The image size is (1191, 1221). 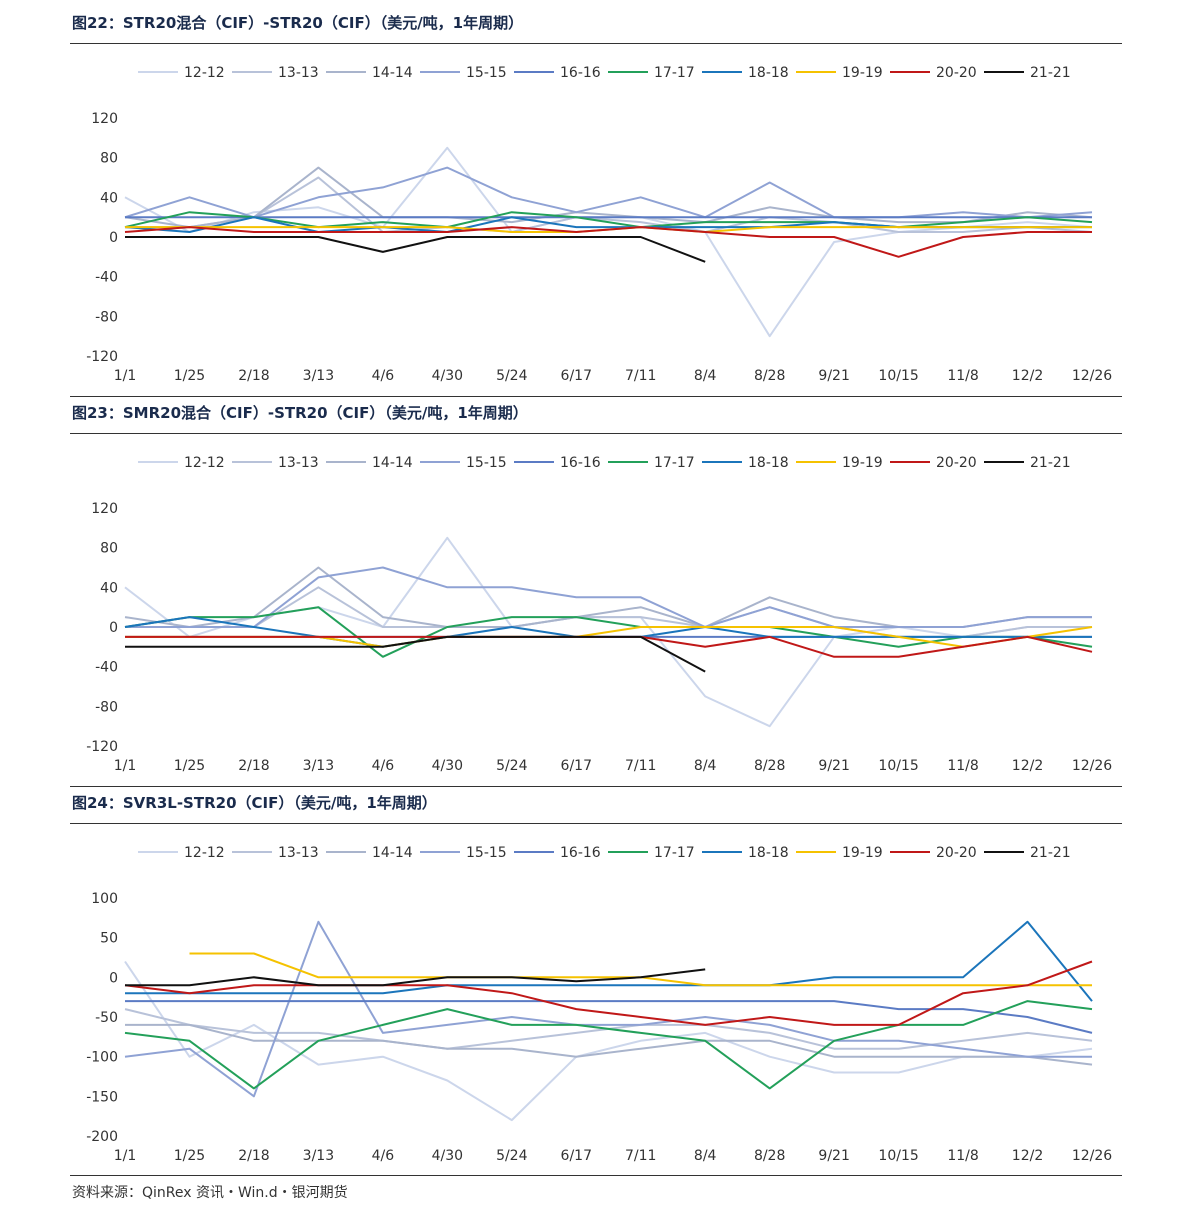 I want to click on x-tick-label: 3/13, so click(x=318, y=766).